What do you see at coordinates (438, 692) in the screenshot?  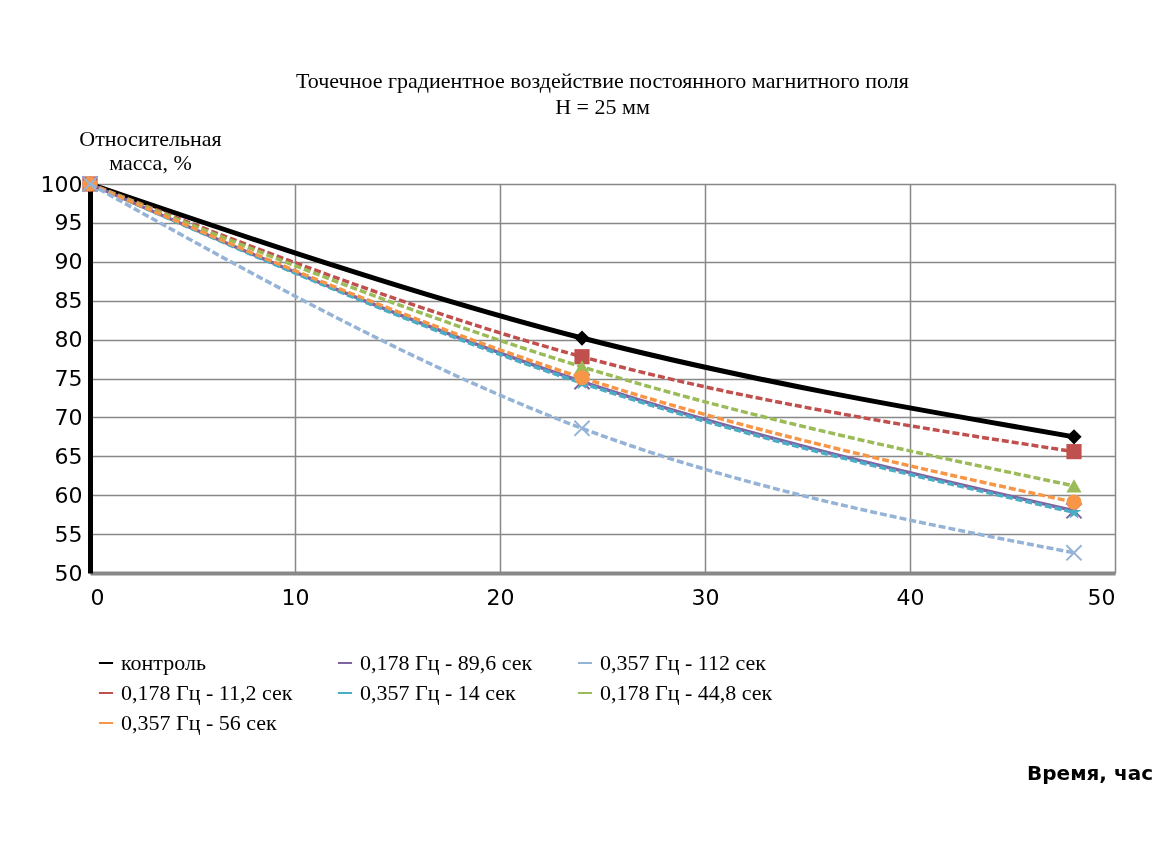 I see `legend-label: 0,357 Гц - 14 сек` at bounding box center [438, 692].